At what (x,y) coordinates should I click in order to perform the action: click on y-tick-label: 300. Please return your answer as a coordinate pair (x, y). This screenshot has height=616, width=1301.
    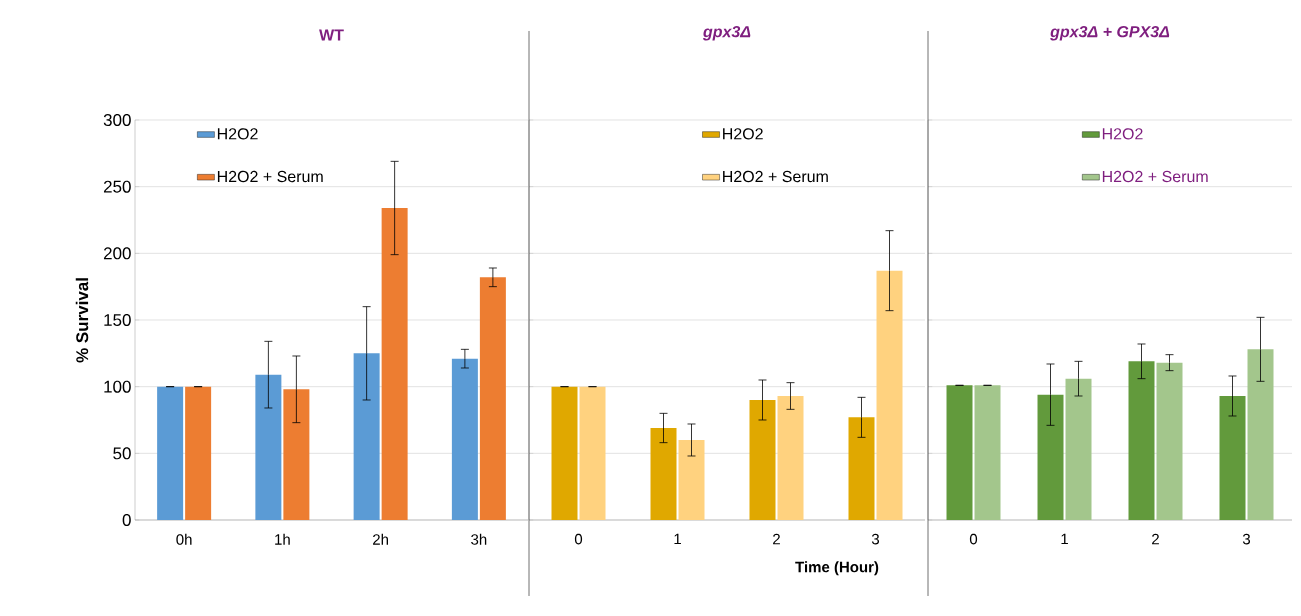
    Looking at the image, I should click on (117, 120).